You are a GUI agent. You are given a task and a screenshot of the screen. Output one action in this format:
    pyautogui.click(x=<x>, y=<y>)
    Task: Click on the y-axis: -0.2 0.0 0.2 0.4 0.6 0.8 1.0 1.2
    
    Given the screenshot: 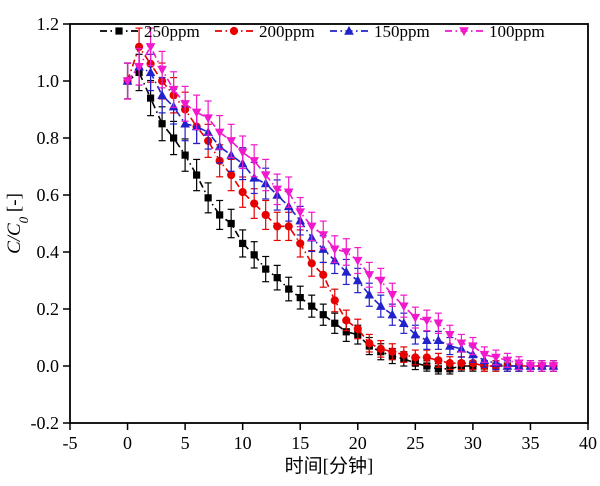 What is the action you would take?
    pyautogui.click(x=50, y=223)
    